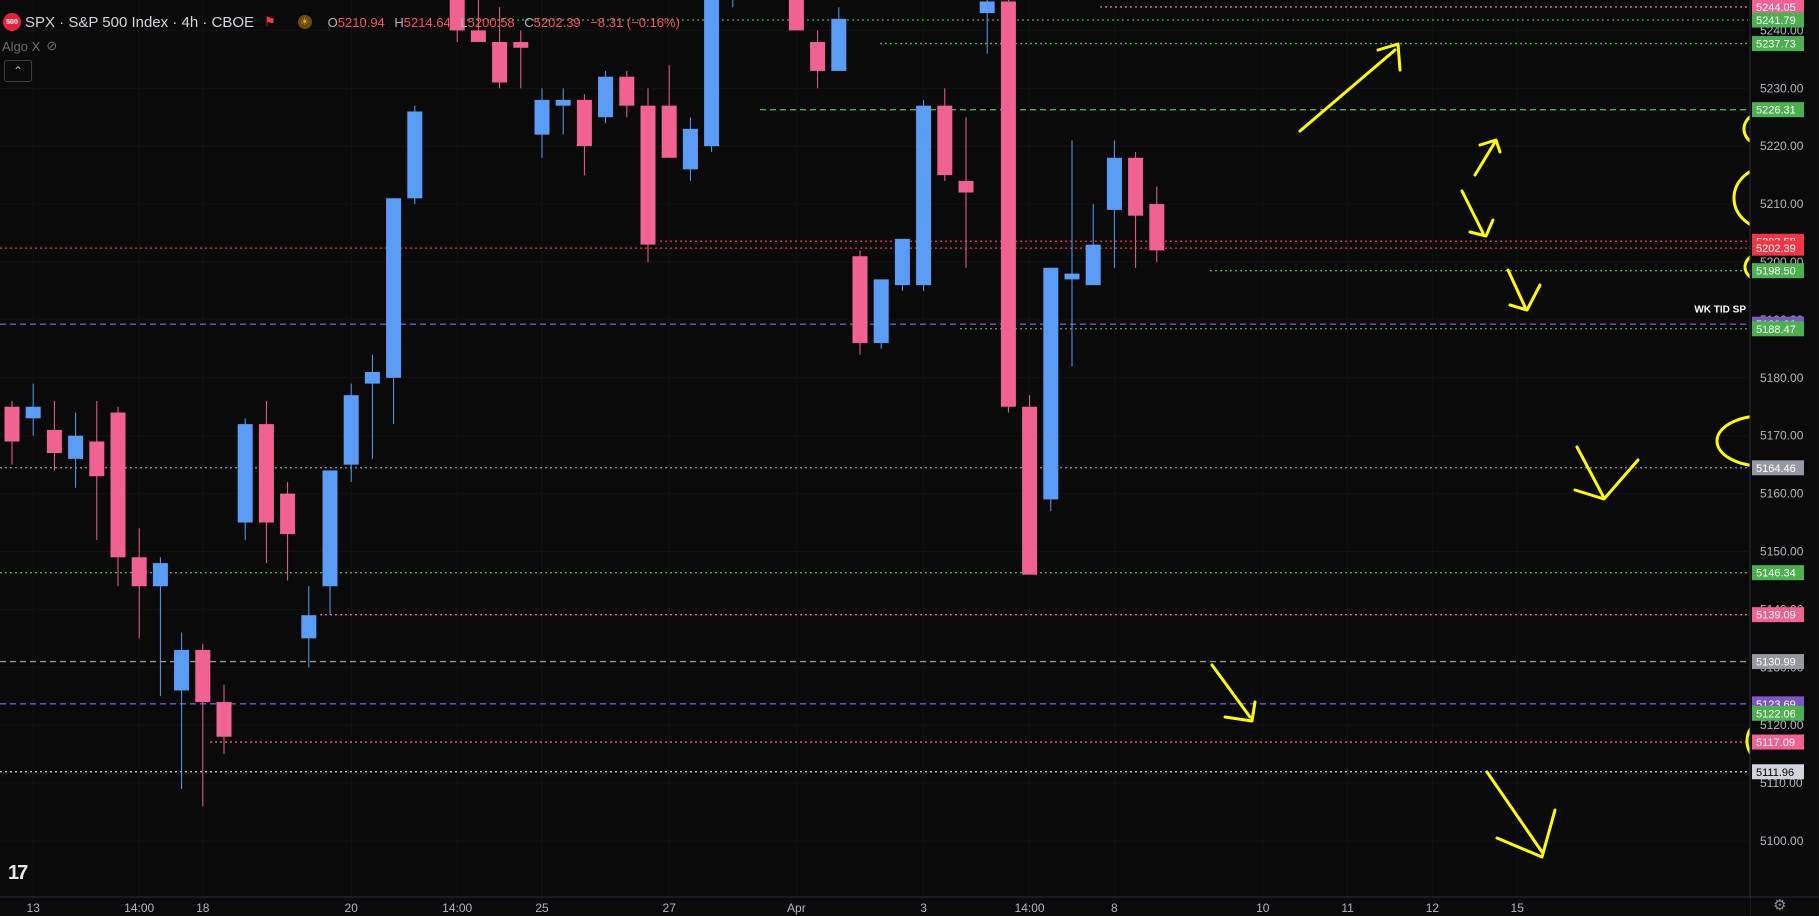 The image size is (1819, 916). Describe the element at coordinates (1720, 309) in the screenshot. I see `level-annotation: WK TID SP` at that location.